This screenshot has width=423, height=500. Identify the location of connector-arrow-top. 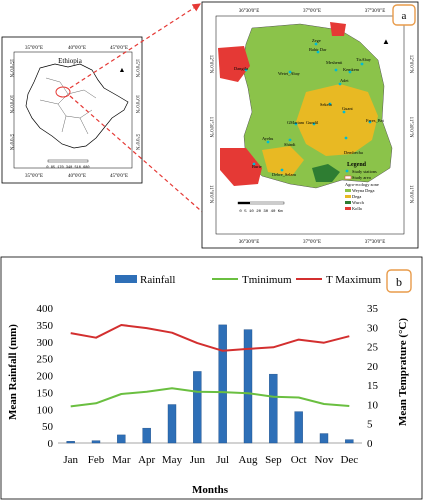
(135, 46).